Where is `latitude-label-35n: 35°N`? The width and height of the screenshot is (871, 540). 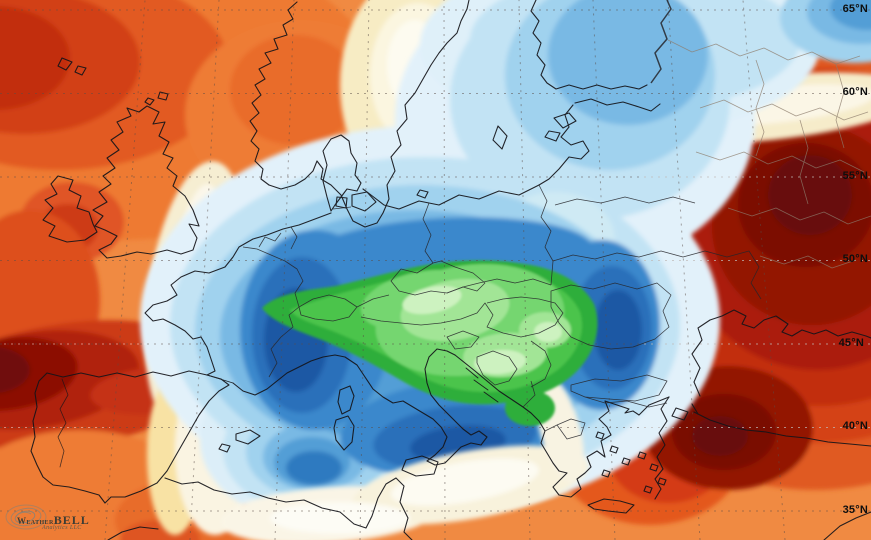 latitude-label-35n: 35°N is located at coordinates (855, 510).